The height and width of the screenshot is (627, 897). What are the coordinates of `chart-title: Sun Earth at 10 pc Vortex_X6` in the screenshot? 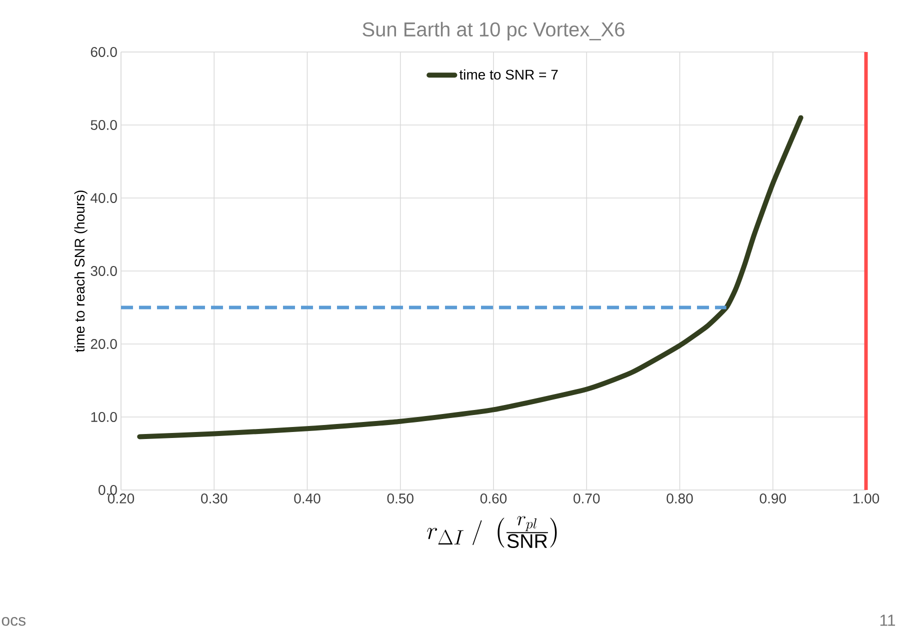 It's located at (493, 31).